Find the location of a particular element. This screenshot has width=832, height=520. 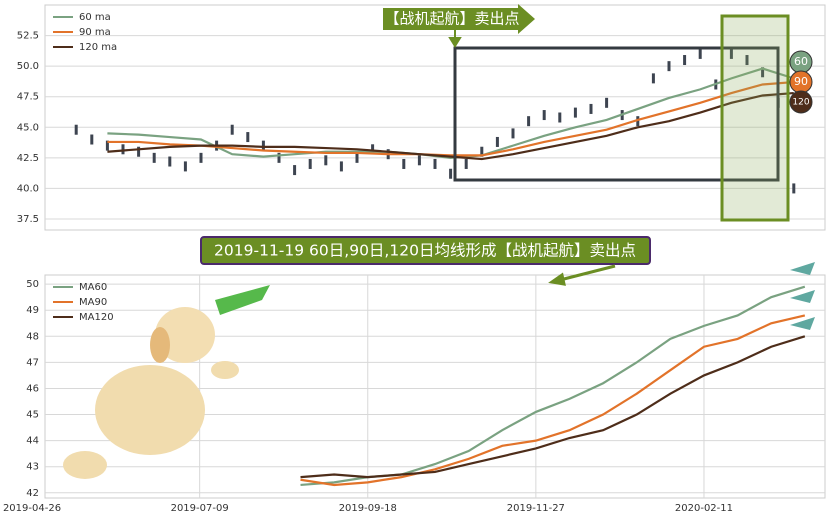

y-tick-label: 48 is located at coordinates (32, 336).